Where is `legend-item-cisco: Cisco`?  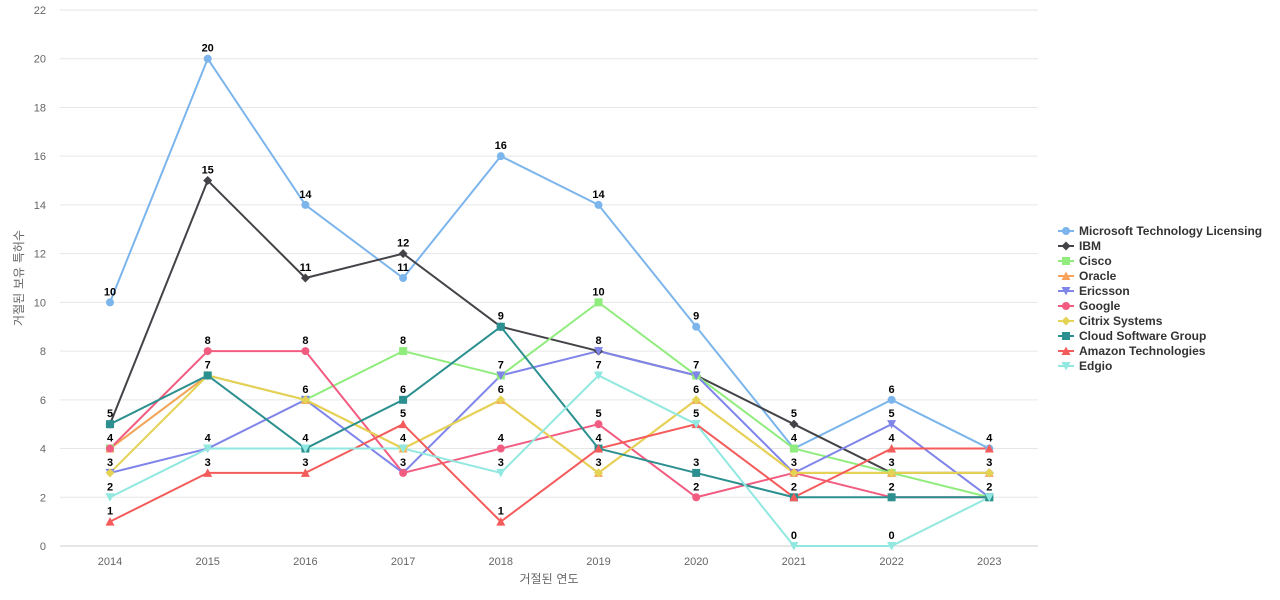
legend-item-cisco: Cisco is located at coordinates (1085, 261).